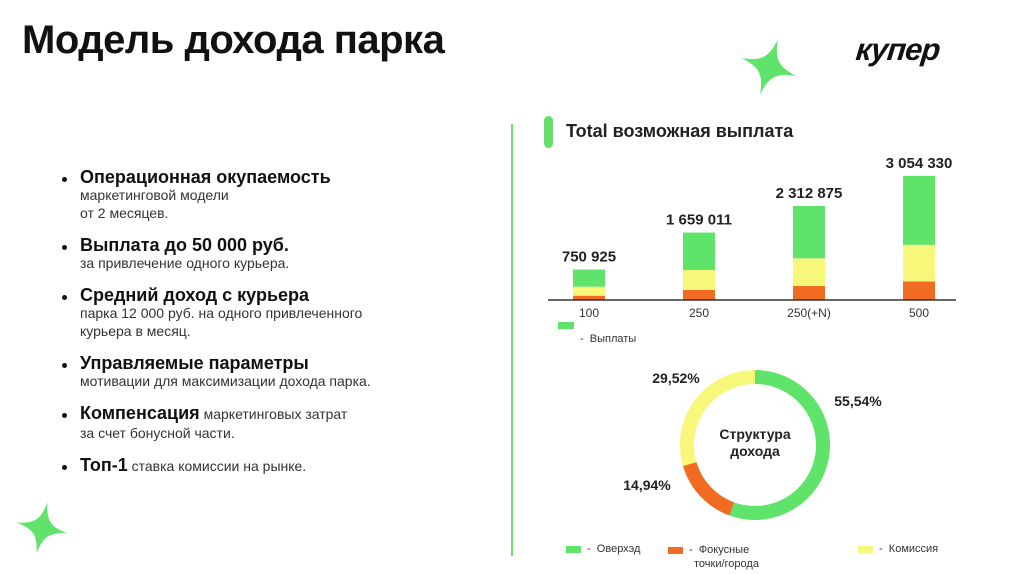 Image resolution: width=1024 pixels, height=574 pixels. I want to click on donut-legend-overhead: - Оверхэд, so click(603, 549).